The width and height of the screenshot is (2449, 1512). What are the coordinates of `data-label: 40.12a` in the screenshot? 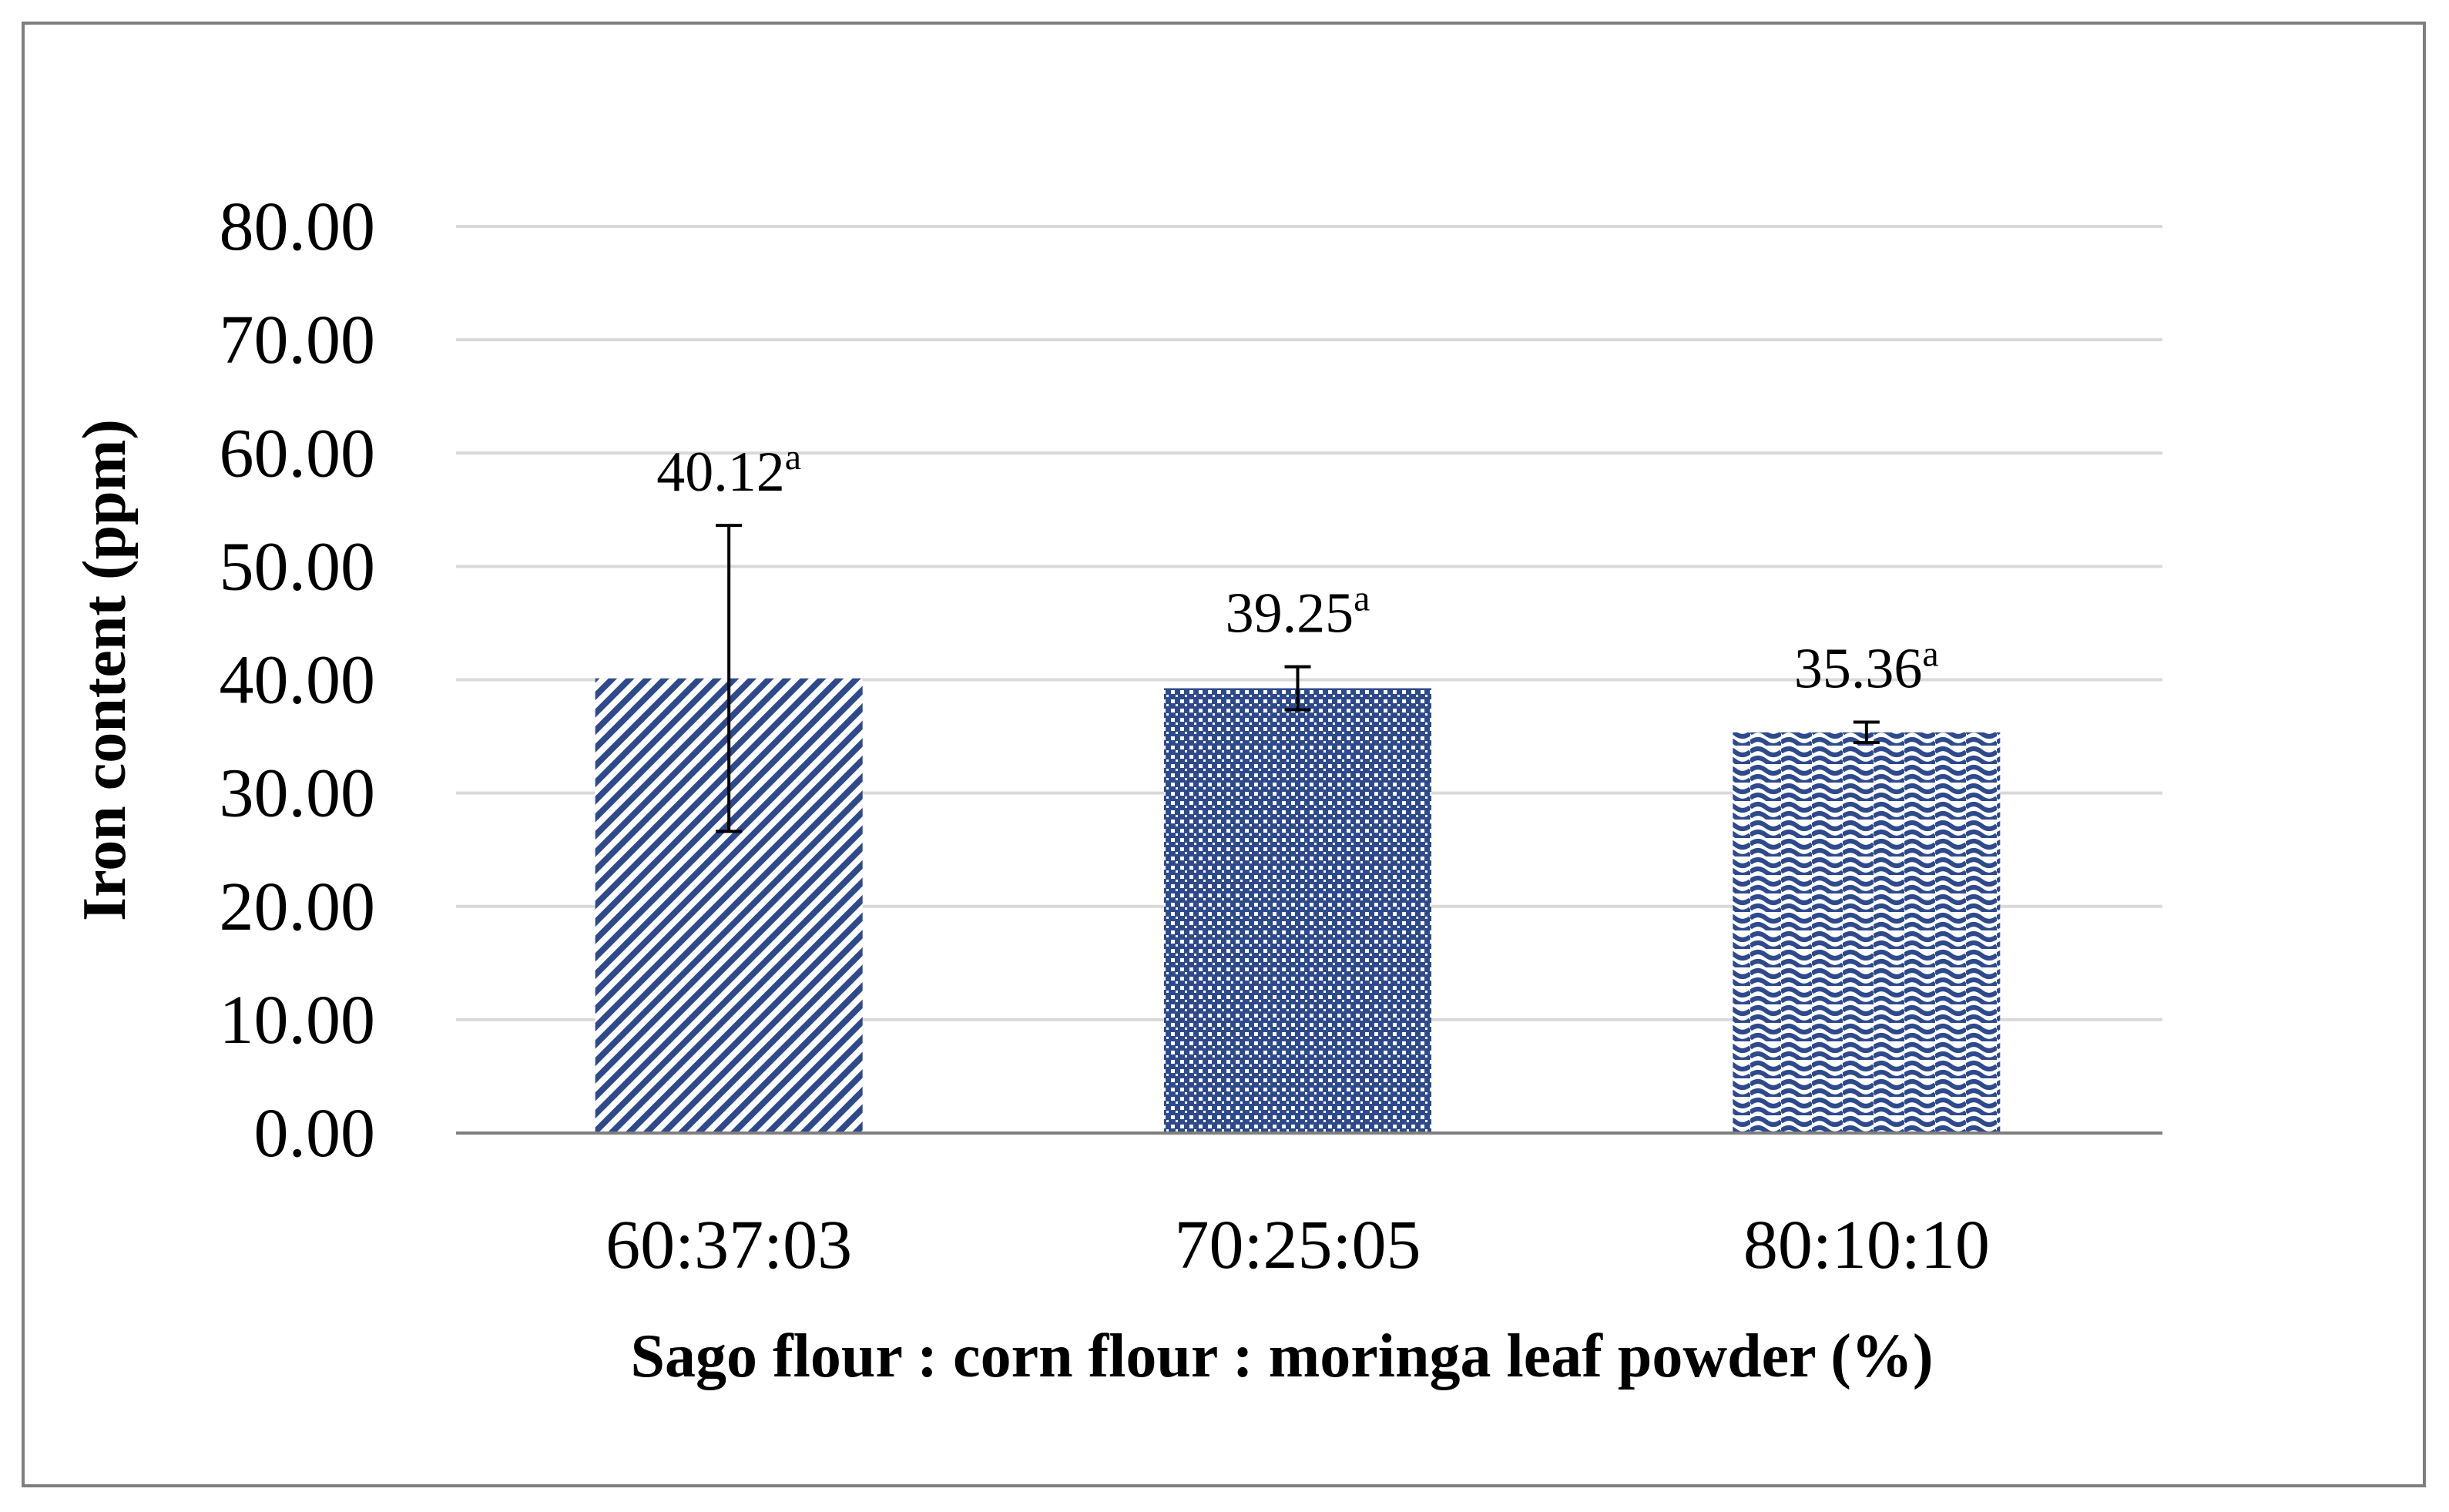 It's located at (728, 471).